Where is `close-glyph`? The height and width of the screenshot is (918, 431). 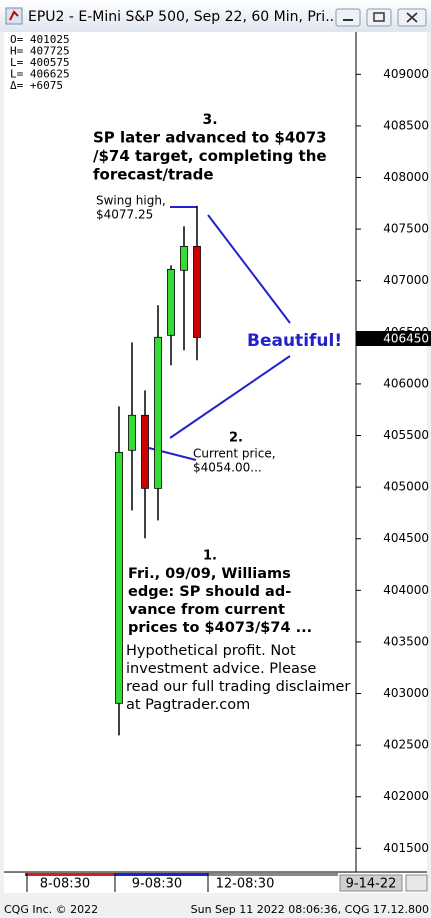
close-glyph is located at coordinates (412, 17).